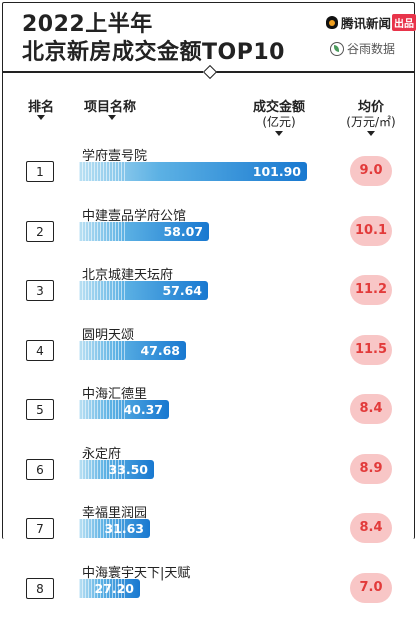  I want to click on amount-value-label: 47.68, so click(160, 350).